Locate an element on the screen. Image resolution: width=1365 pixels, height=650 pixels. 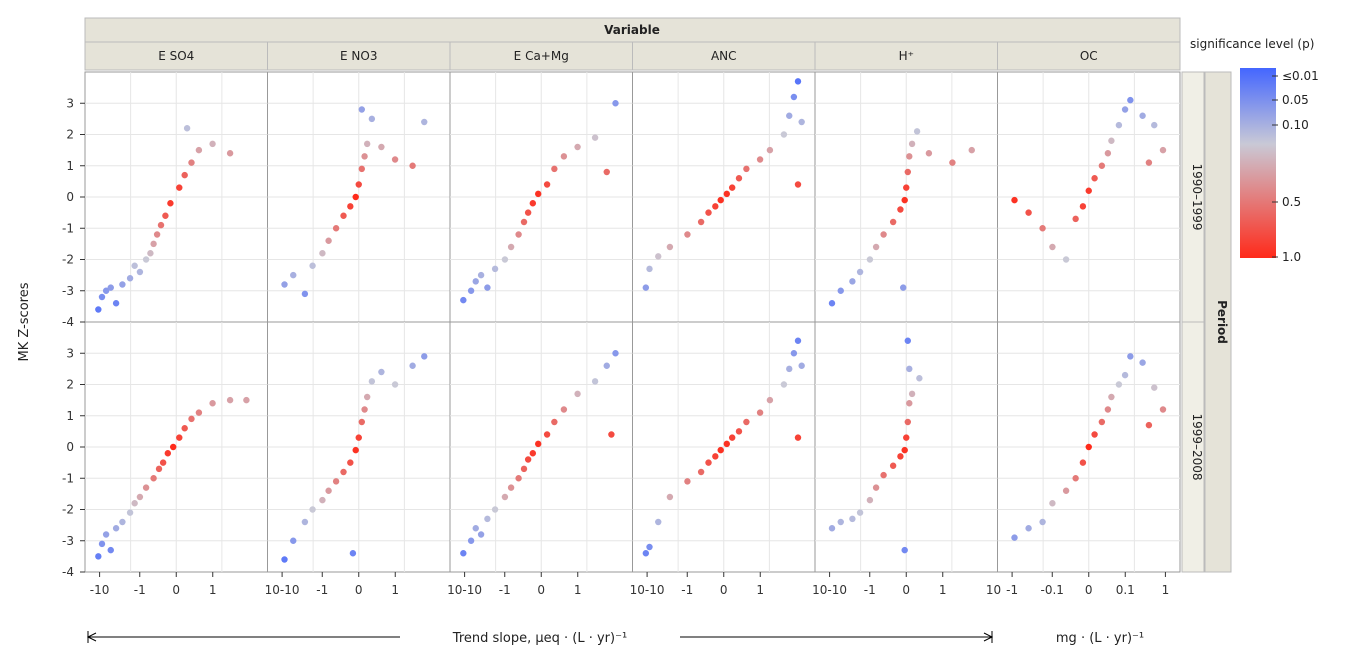
variable-strip-title: Variable is located at coordinates (632, 30).